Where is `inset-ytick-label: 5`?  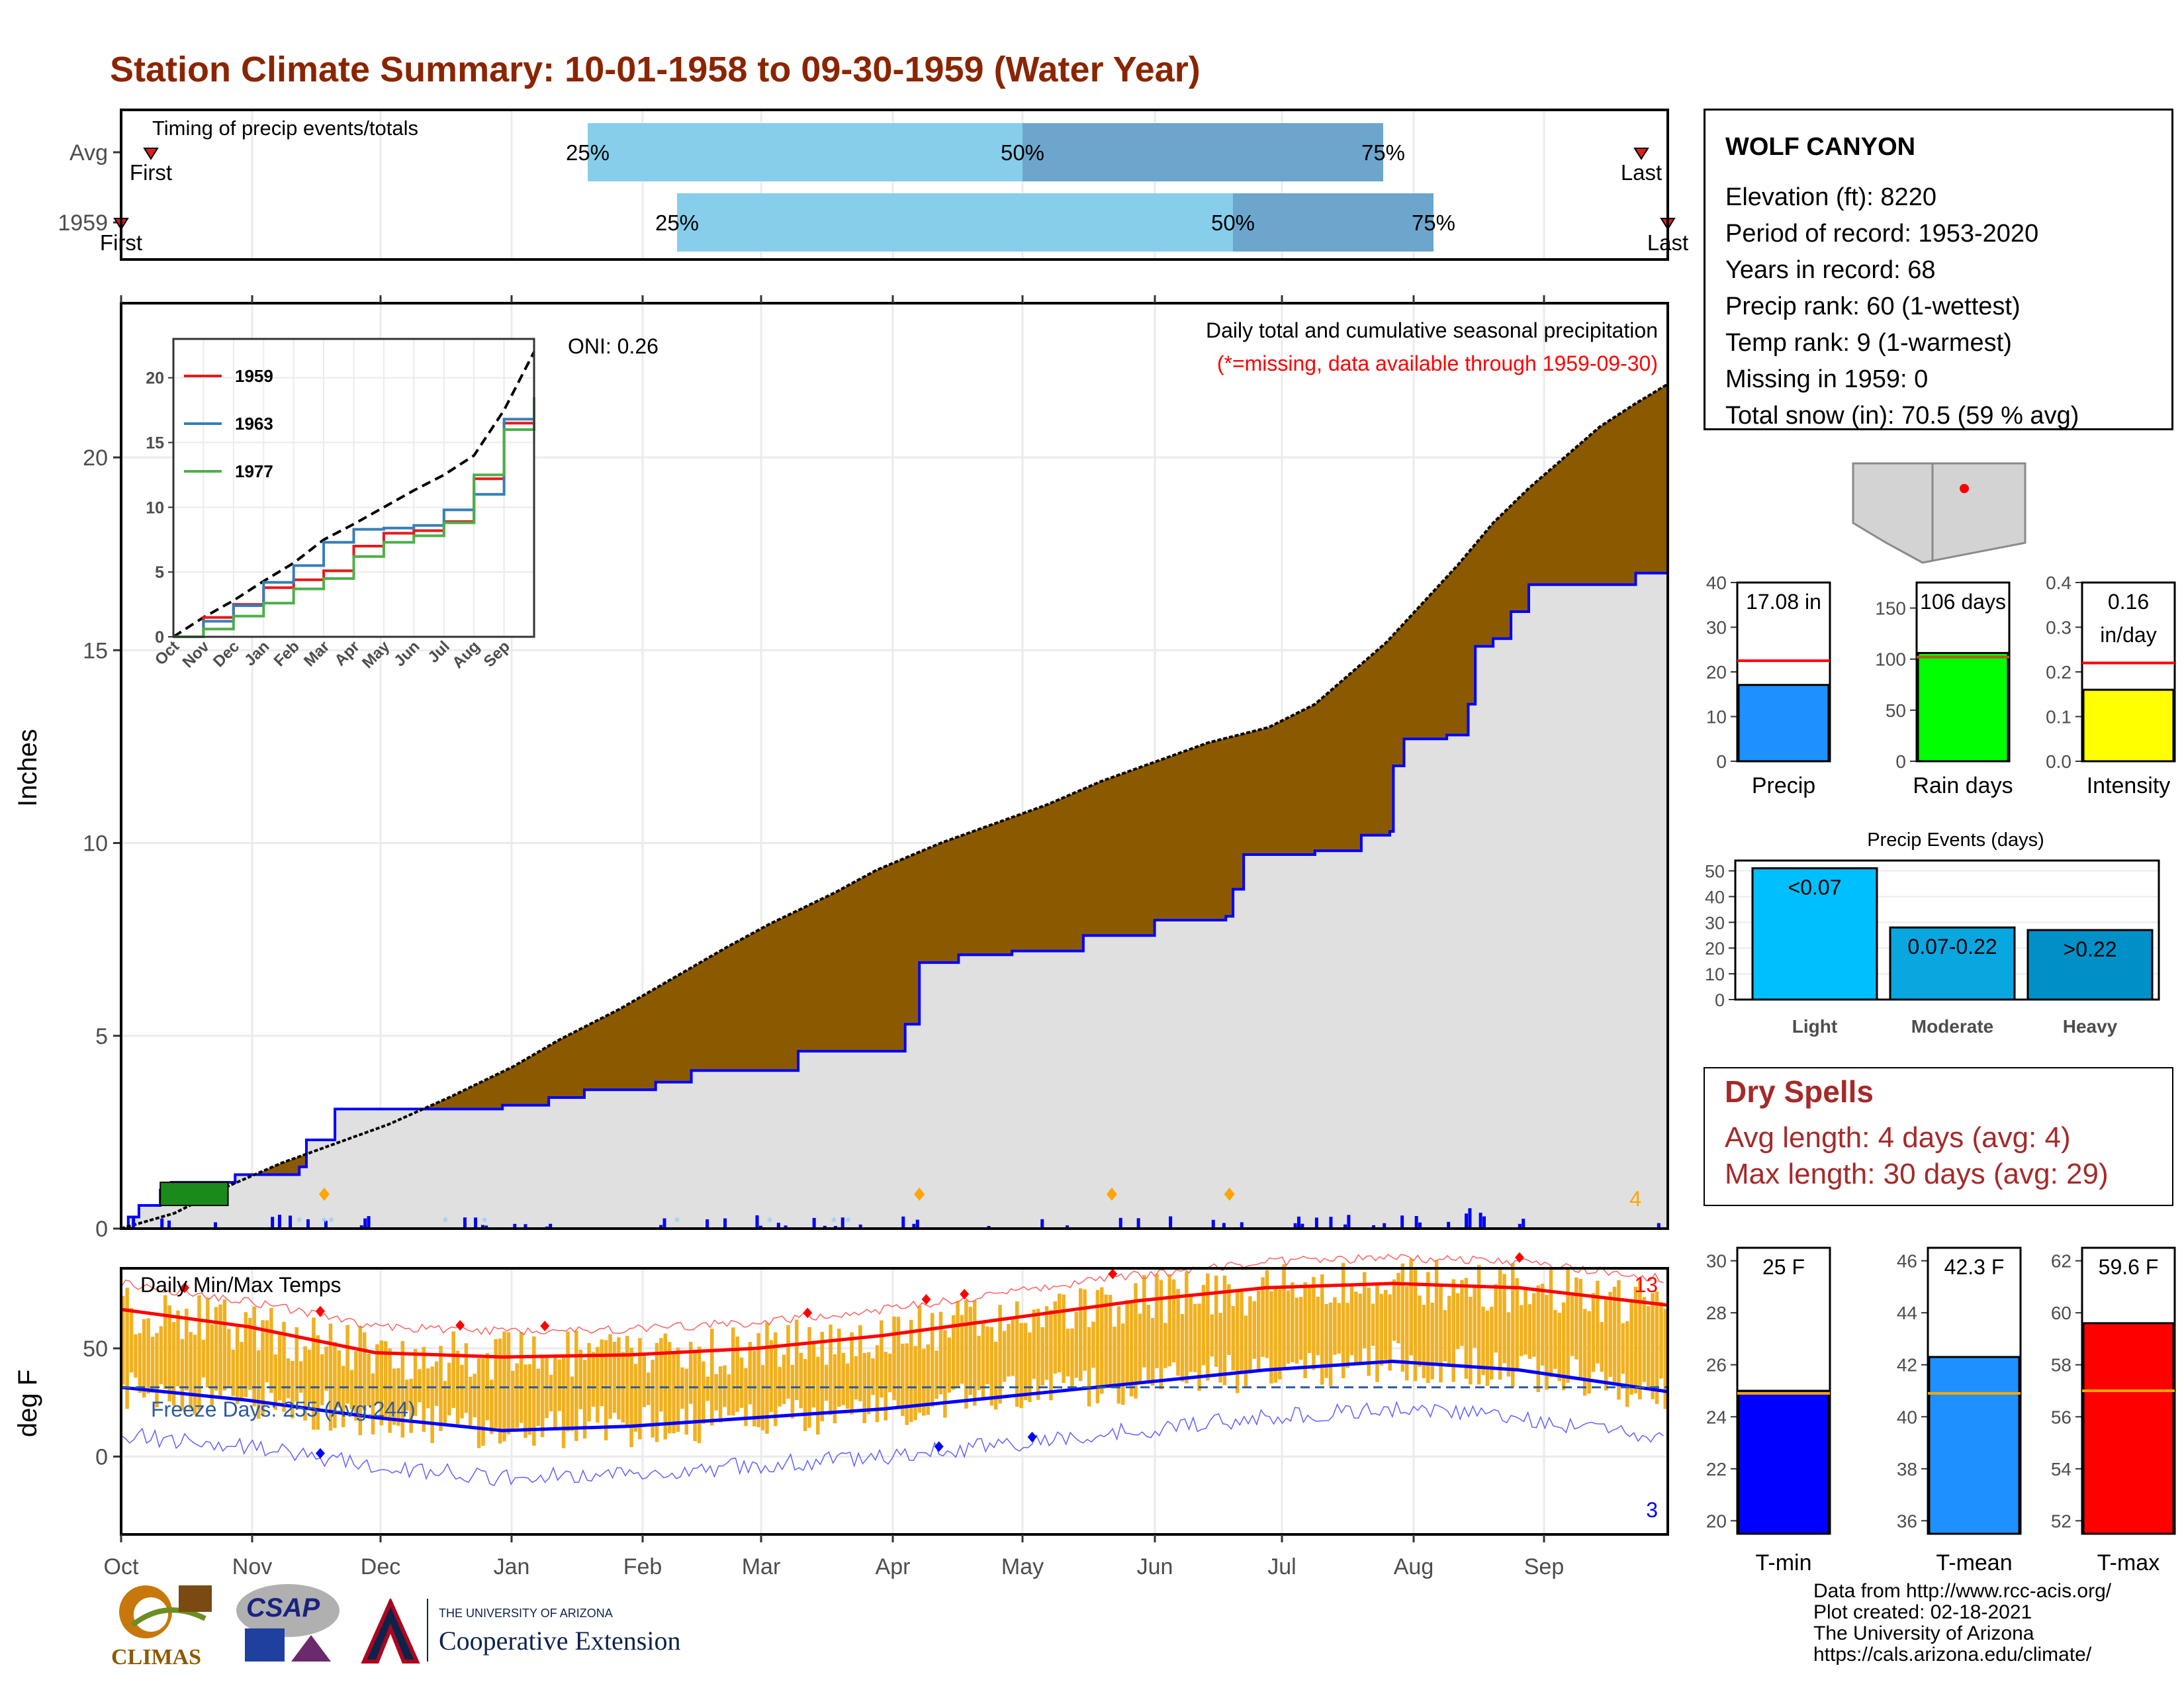 inset-ytick-label: 5 is located at coordinates (159, 572).